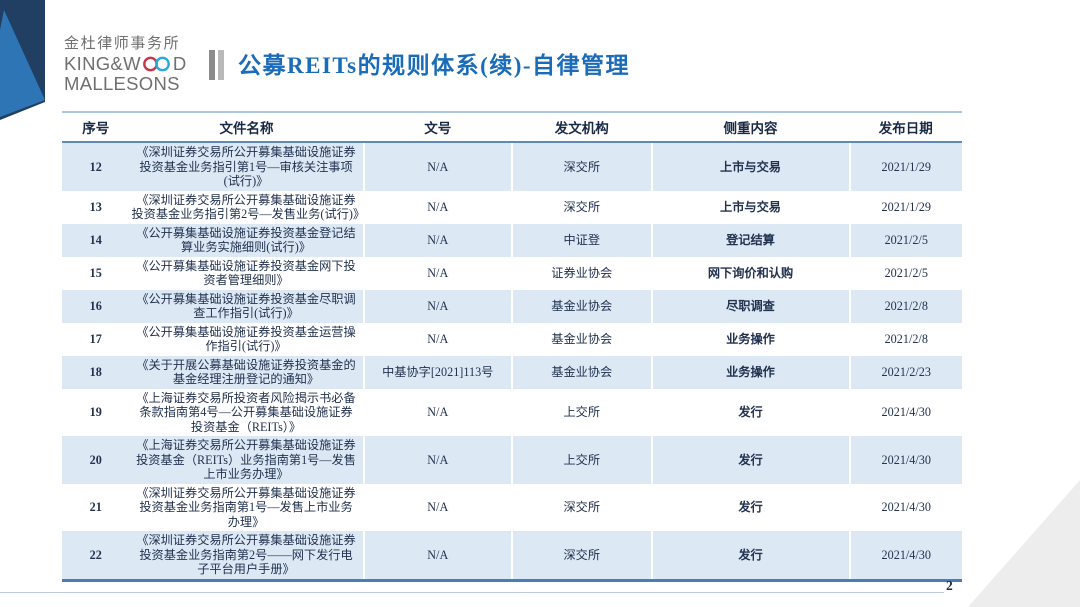 The image size is (1080, 607). What do you see at coordinates (750, 339) in the screenshot?
I see `cell-focus: 业务操作` at bounding box center [750, 339].